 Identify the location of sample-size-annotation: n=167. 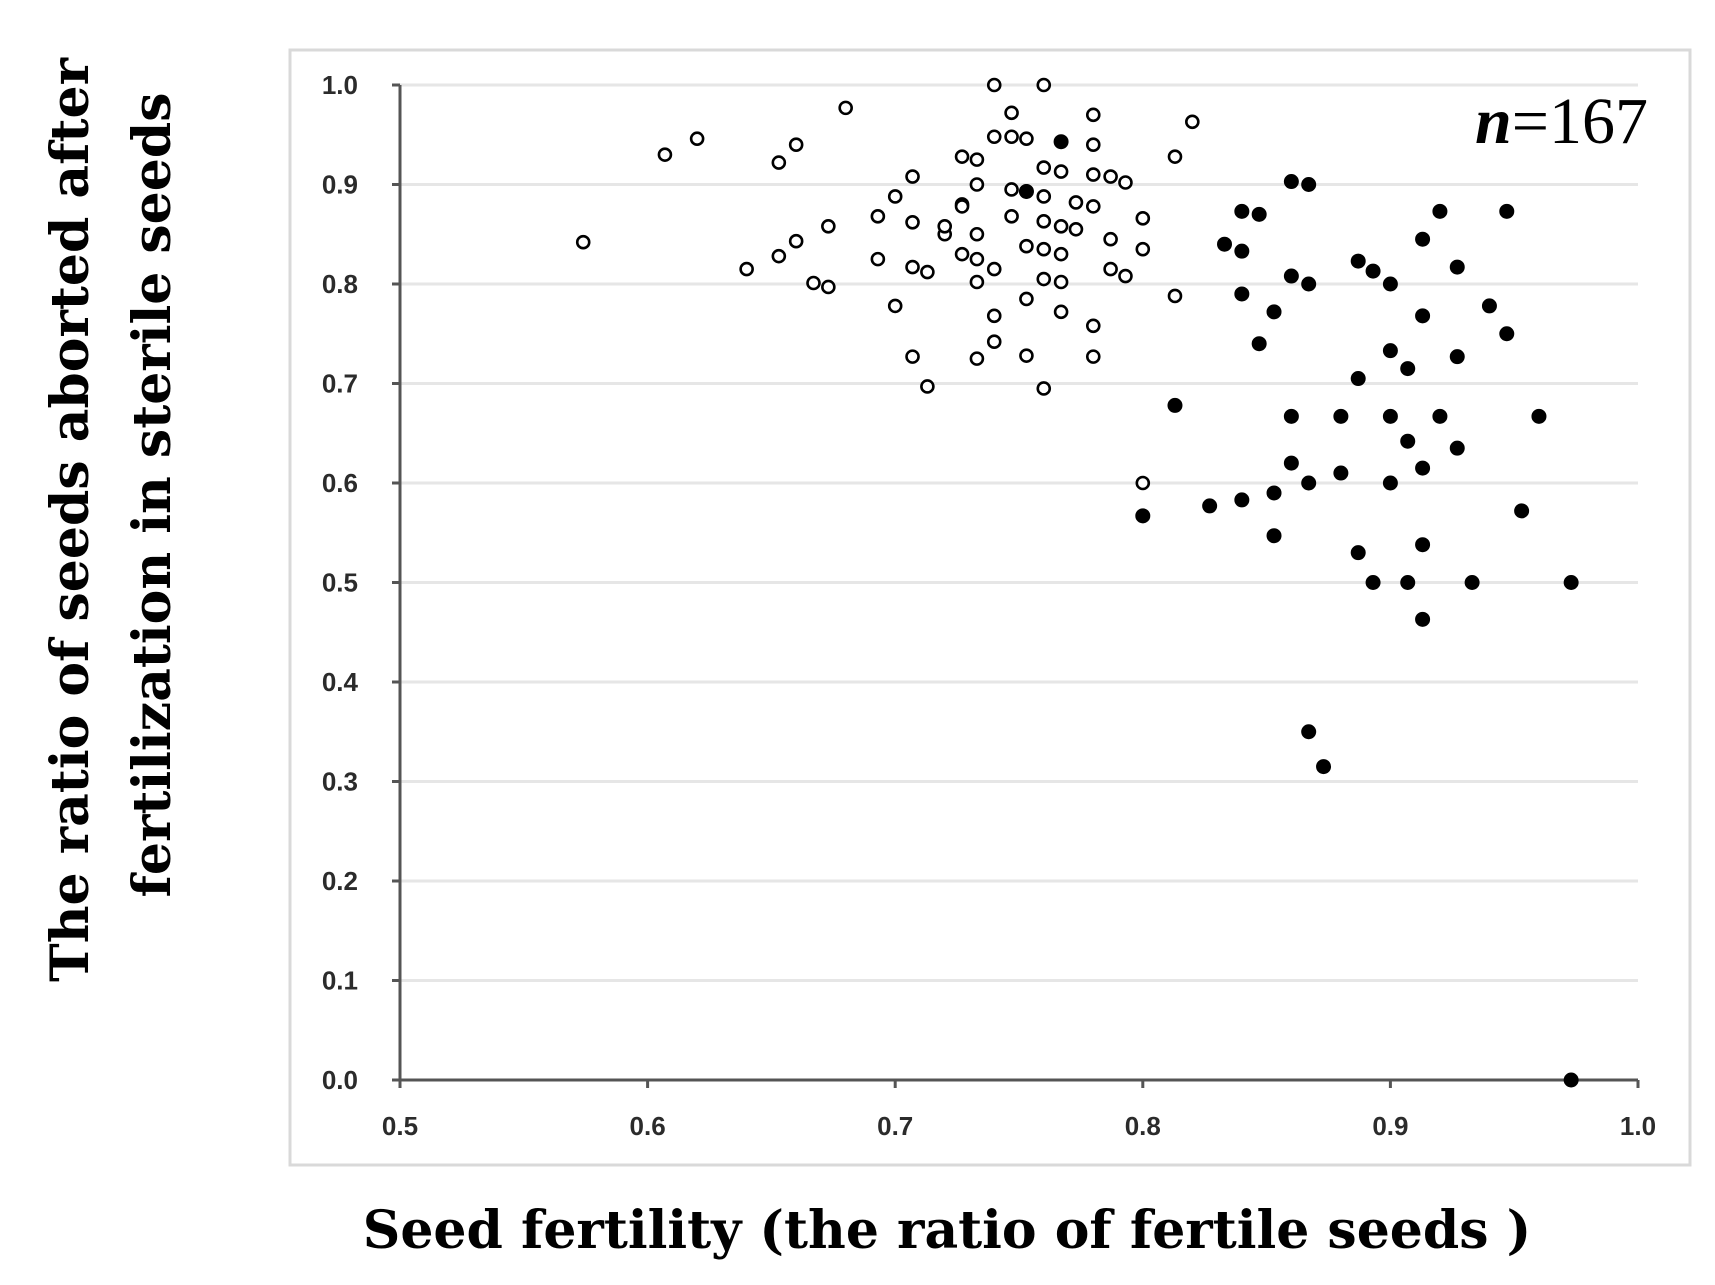
(1561, 121).